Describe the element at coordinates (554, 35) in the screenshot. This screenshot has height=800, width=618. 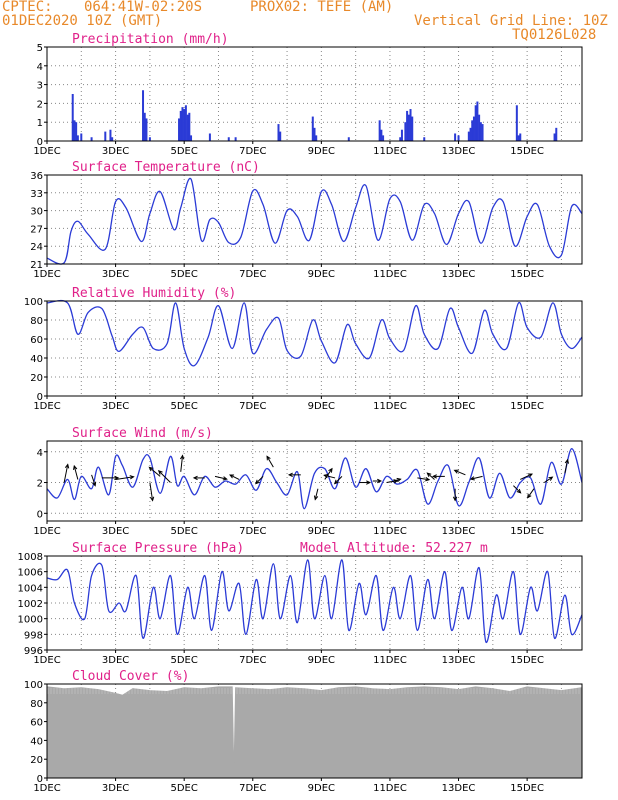
I see `header-model-code: TQ0126L028` at that location.